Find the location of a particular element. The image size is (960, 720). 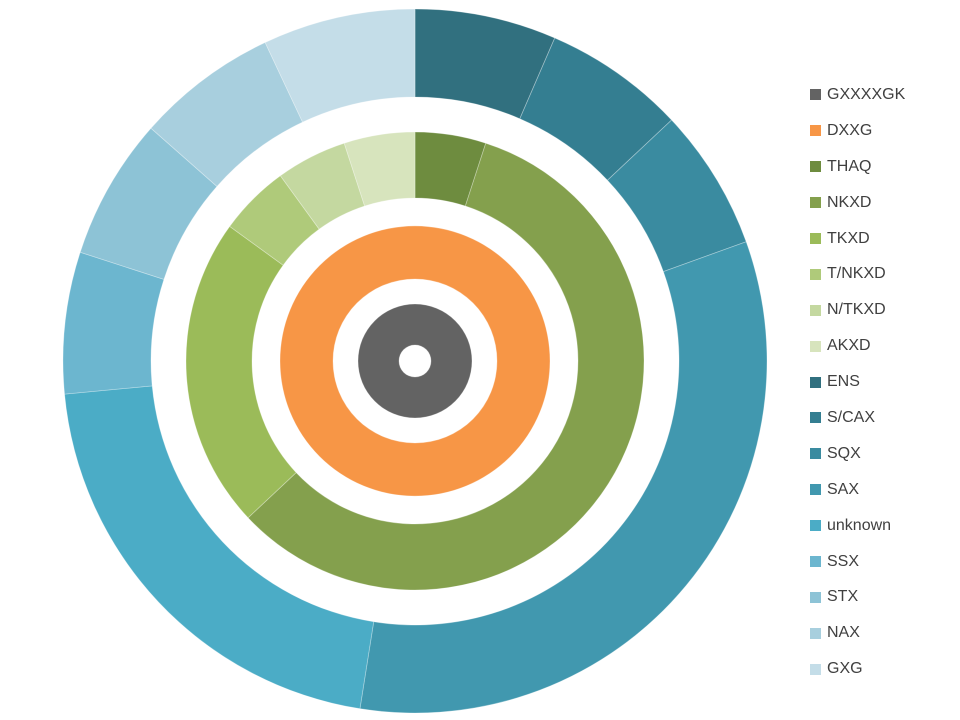

legend-label: STX is located at coordinates (843, 597).